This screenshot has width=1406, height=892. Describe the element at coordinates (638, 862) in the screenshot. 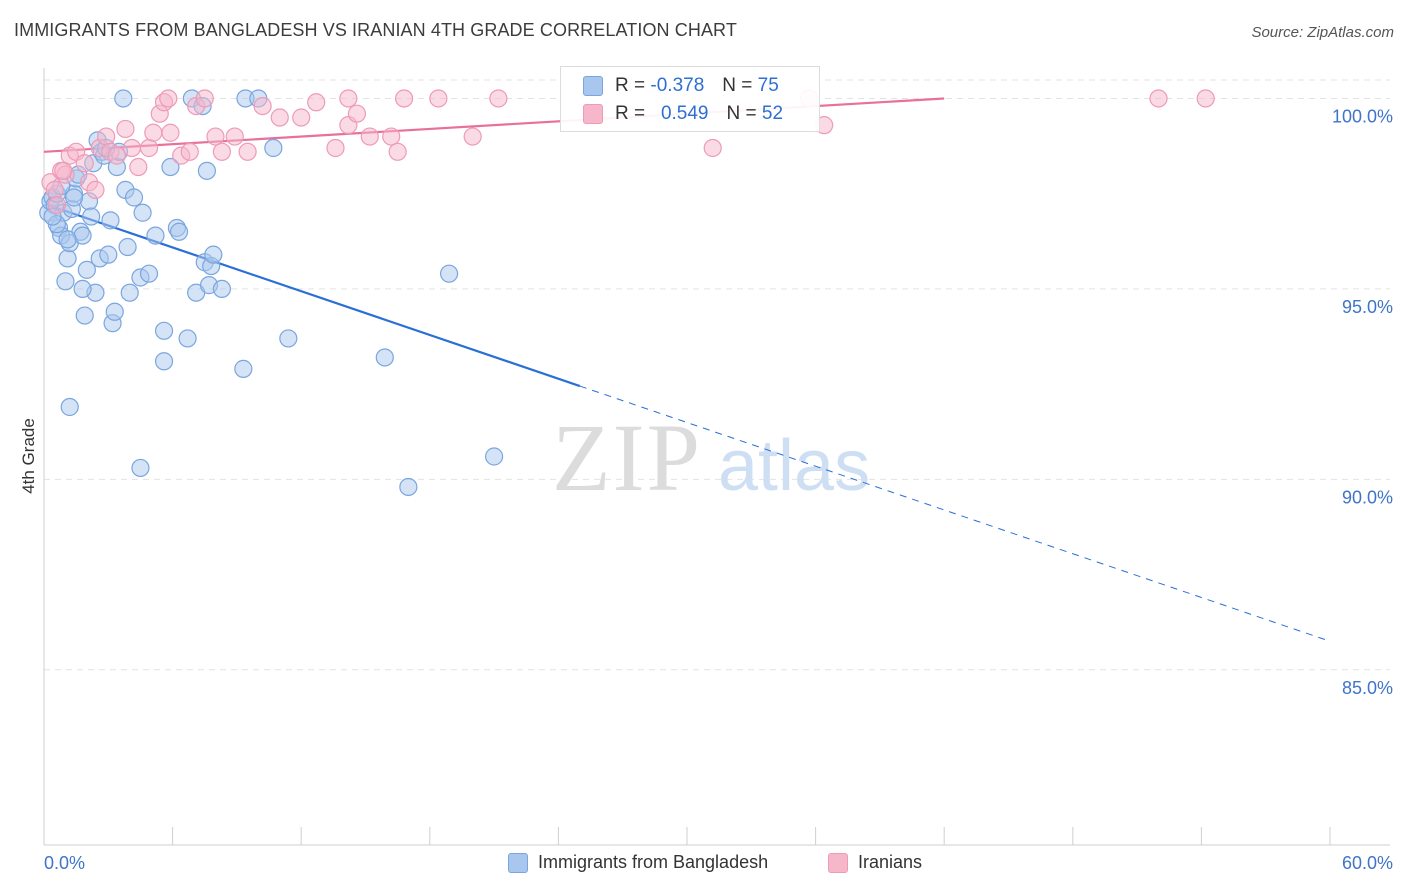

I see `legend-item-bangladesh: Immigrants from Bangladesh` at that location.